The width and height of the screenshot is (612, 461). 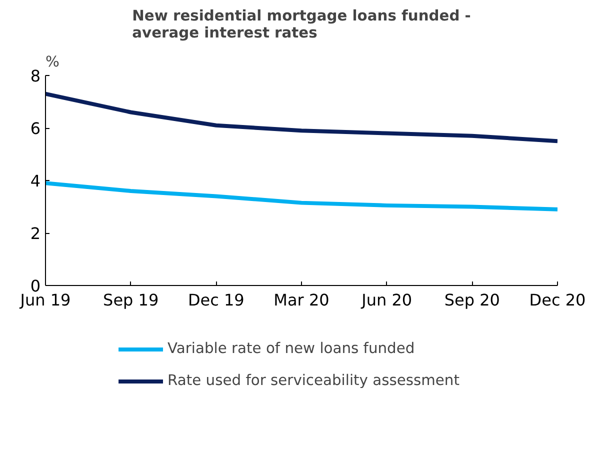 What do you see at coordinates (291, 349) in the screenshot?
I see `legend-label: Variable rate of new loans funded` at bounding box center [291, 349].